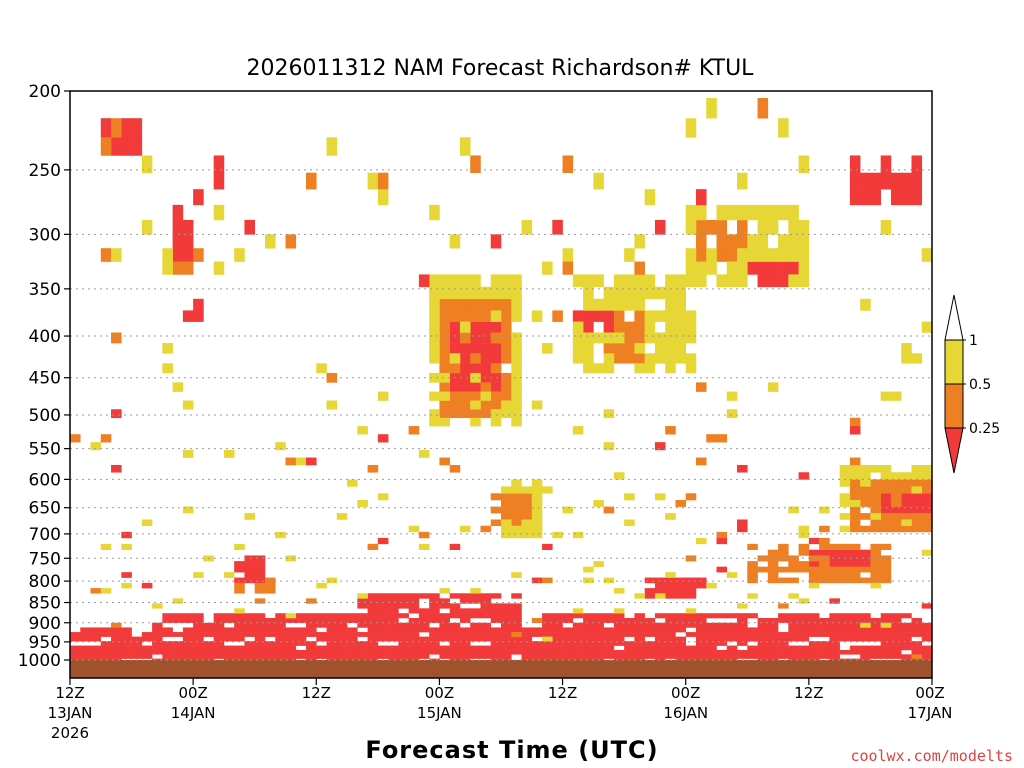 Image resolution: width=1024 pixels, height=768 pixels. What do you see at coordinates (45, 604) in the screenshot?
I see `y-tick-label: 850` at bounding box center [45, 604].